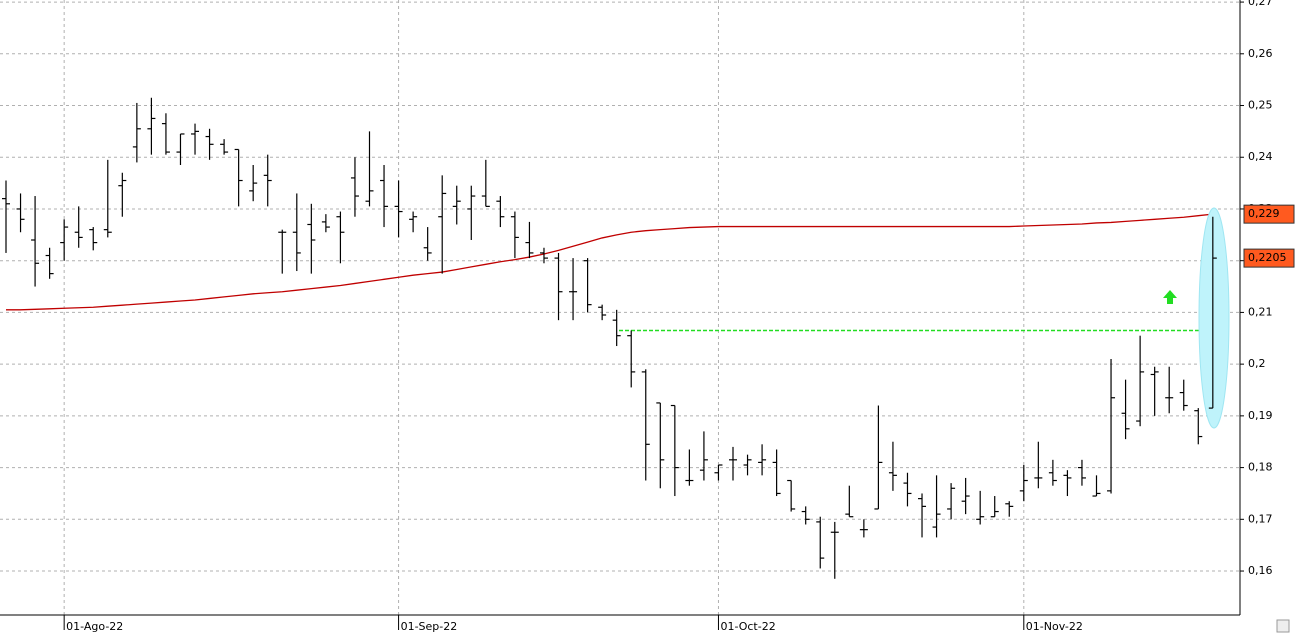 The height and width of the screenshot is (635, 1297). I want to click on y-tick-label: 0,21, so click(1260, 311).